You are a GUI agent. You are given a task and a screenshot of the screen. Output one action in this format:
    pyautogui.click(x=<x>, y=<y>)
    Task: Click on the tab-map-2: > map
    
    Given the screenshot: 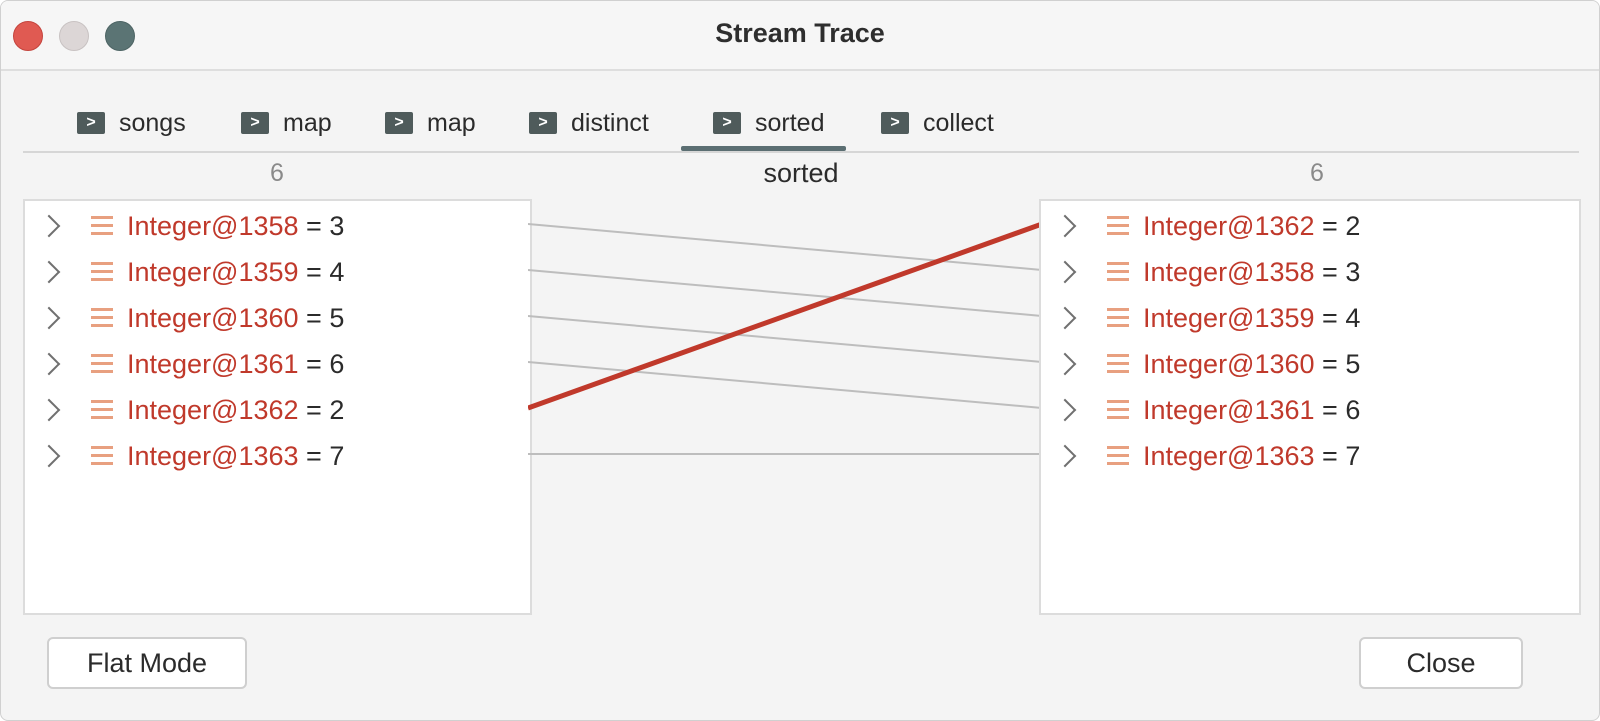 What is the action you would take?
    pyautogui.click(x=430, y=123)
    